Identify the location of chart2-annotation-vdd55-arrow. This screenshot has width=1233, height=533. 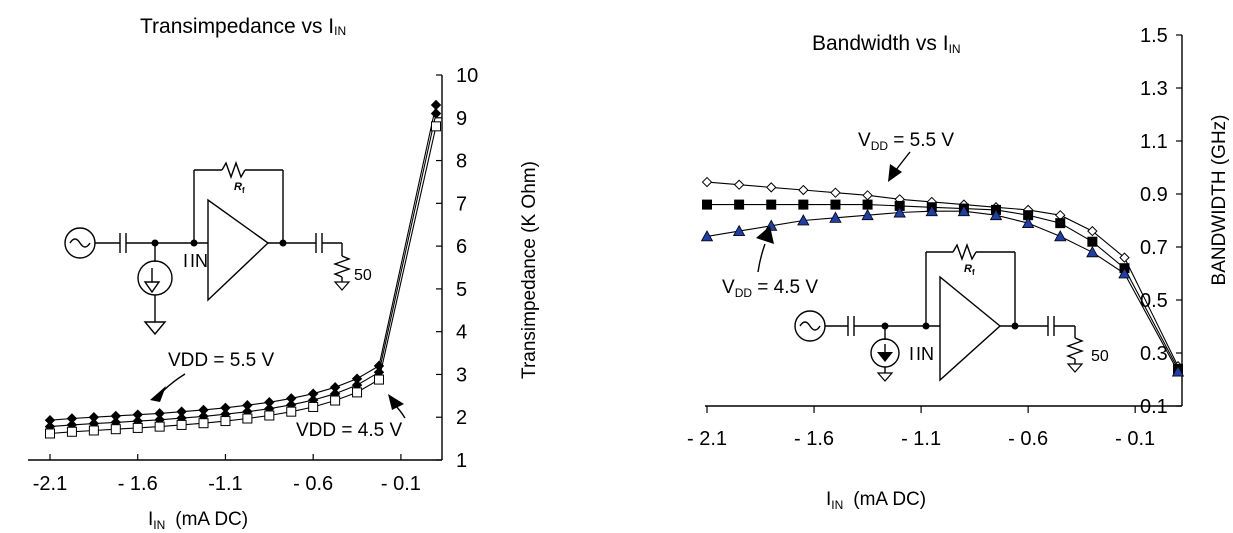
(895, 173).